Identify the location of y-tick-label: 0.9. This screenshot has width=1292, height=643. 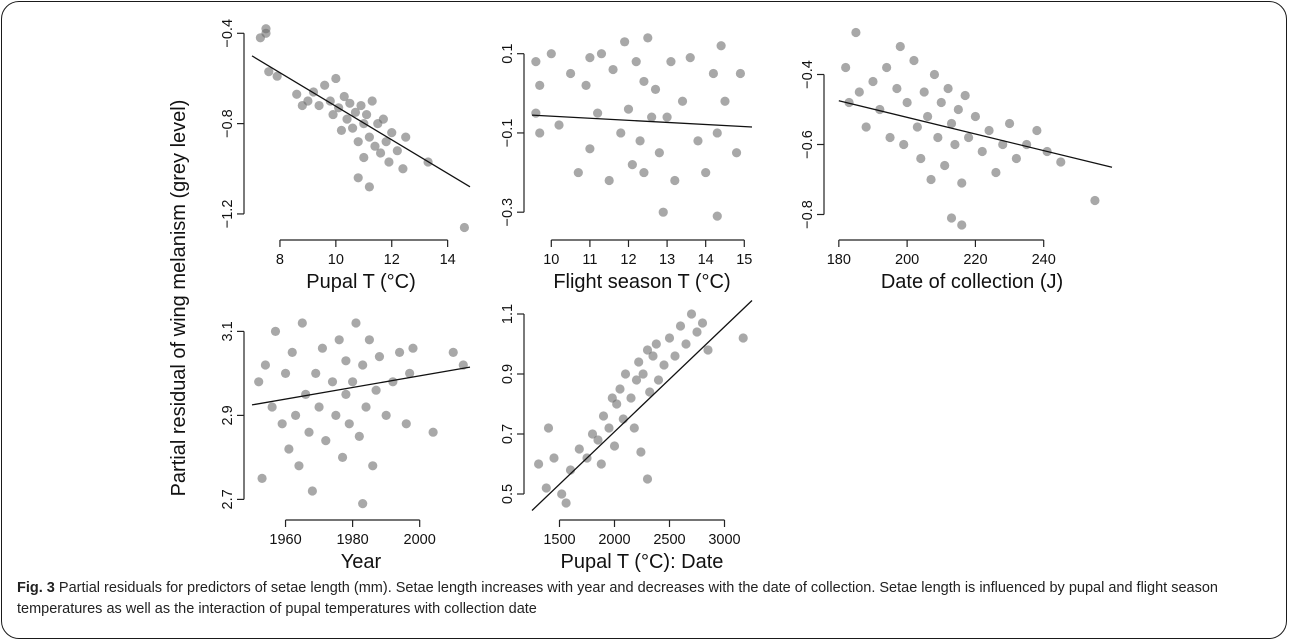
(508, 374).